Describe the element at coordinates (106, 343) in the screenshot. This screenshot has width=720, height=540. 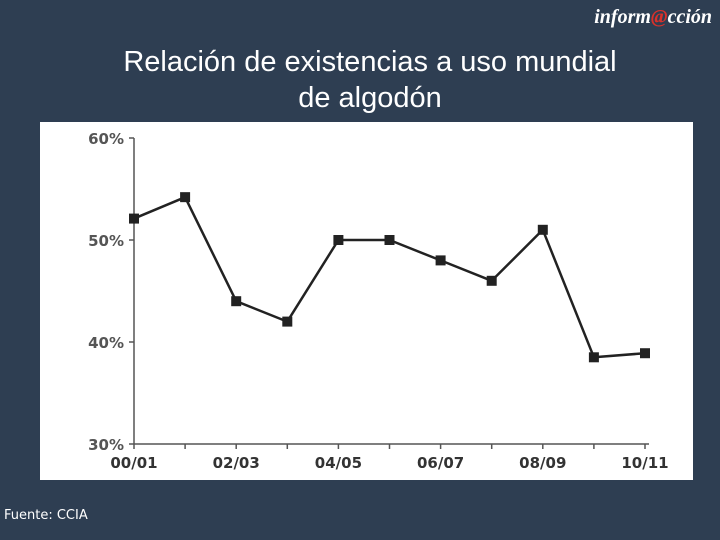
I see `y-tick-label: 40%` at that location.